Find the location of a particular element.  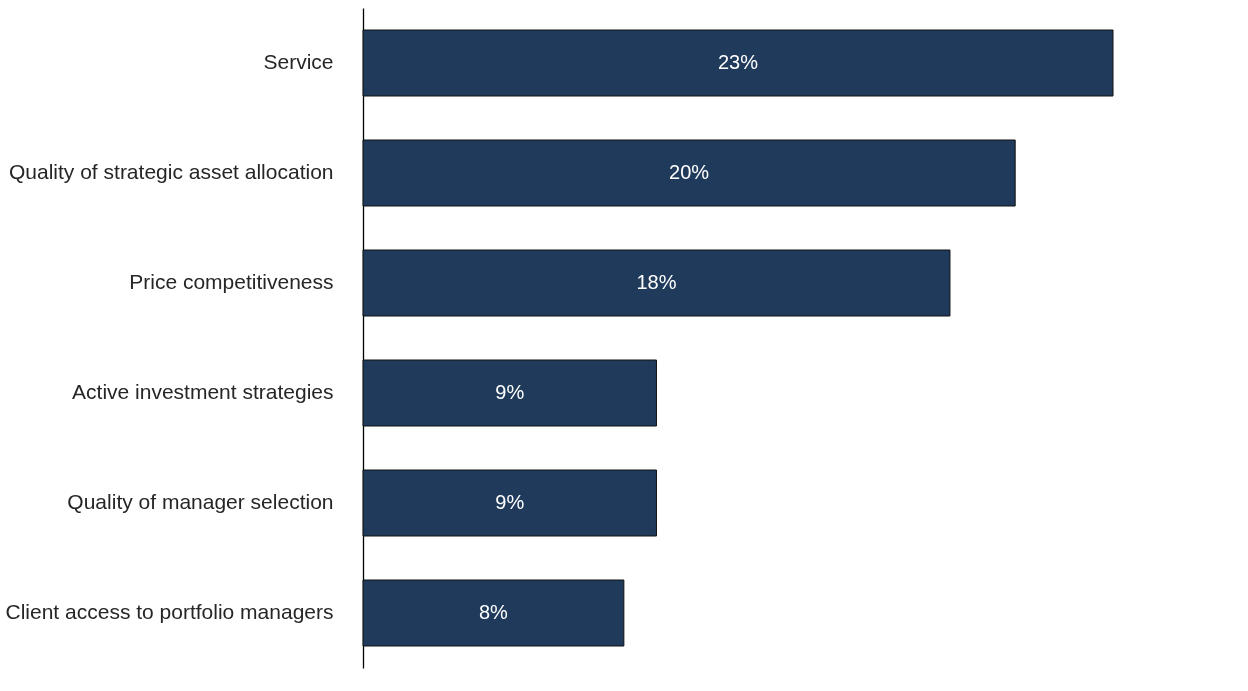

y-tick-label: Quality of manager selection is located at coordinates (200, 501).